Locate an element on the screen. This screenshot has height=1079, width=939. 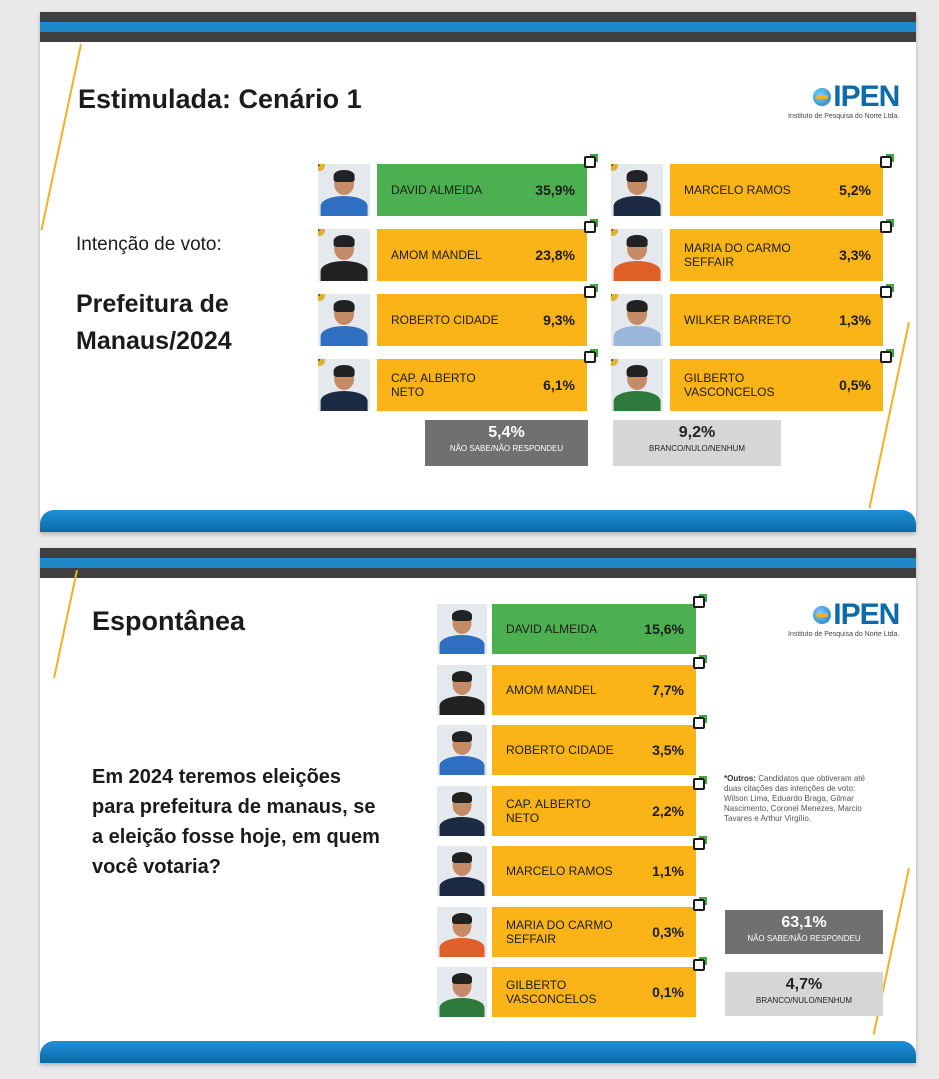
candidate-bar: ROBERTO CIDADE 9,3% is located at coordinates (487, 315).